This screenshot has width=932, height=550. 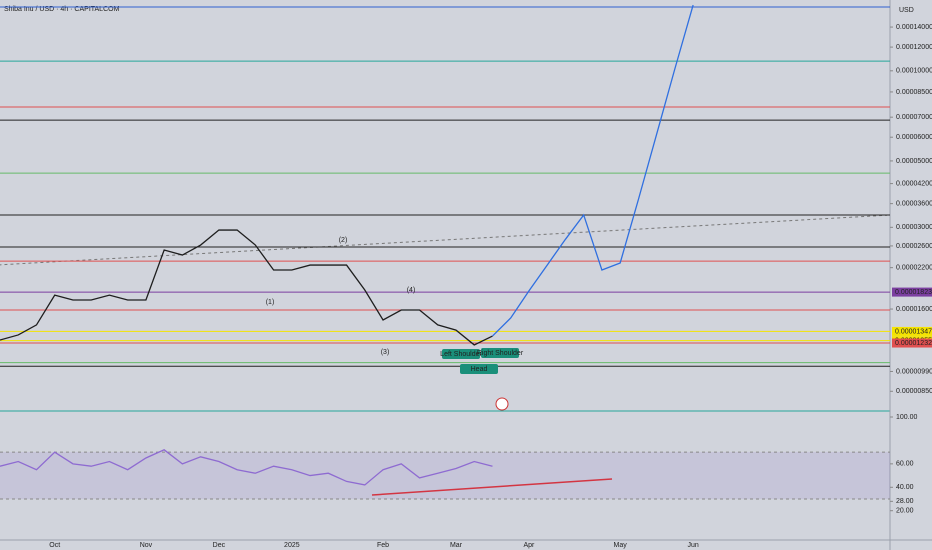 What do you see at coordinates (907, 417) in the screenshot?
I see `y-tick-label: 100.00` at bounding box center [907, 417].